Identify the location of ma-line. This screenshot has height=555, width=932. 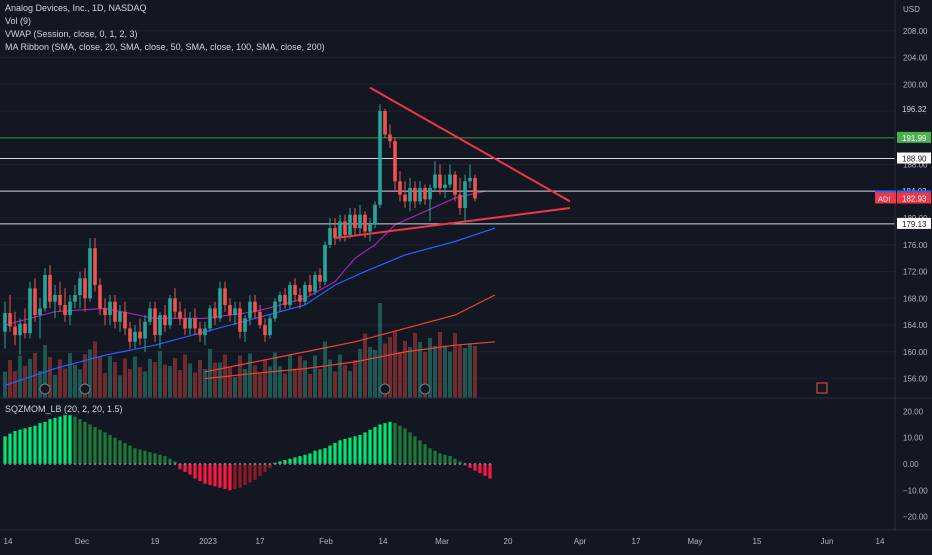
(350, 333).